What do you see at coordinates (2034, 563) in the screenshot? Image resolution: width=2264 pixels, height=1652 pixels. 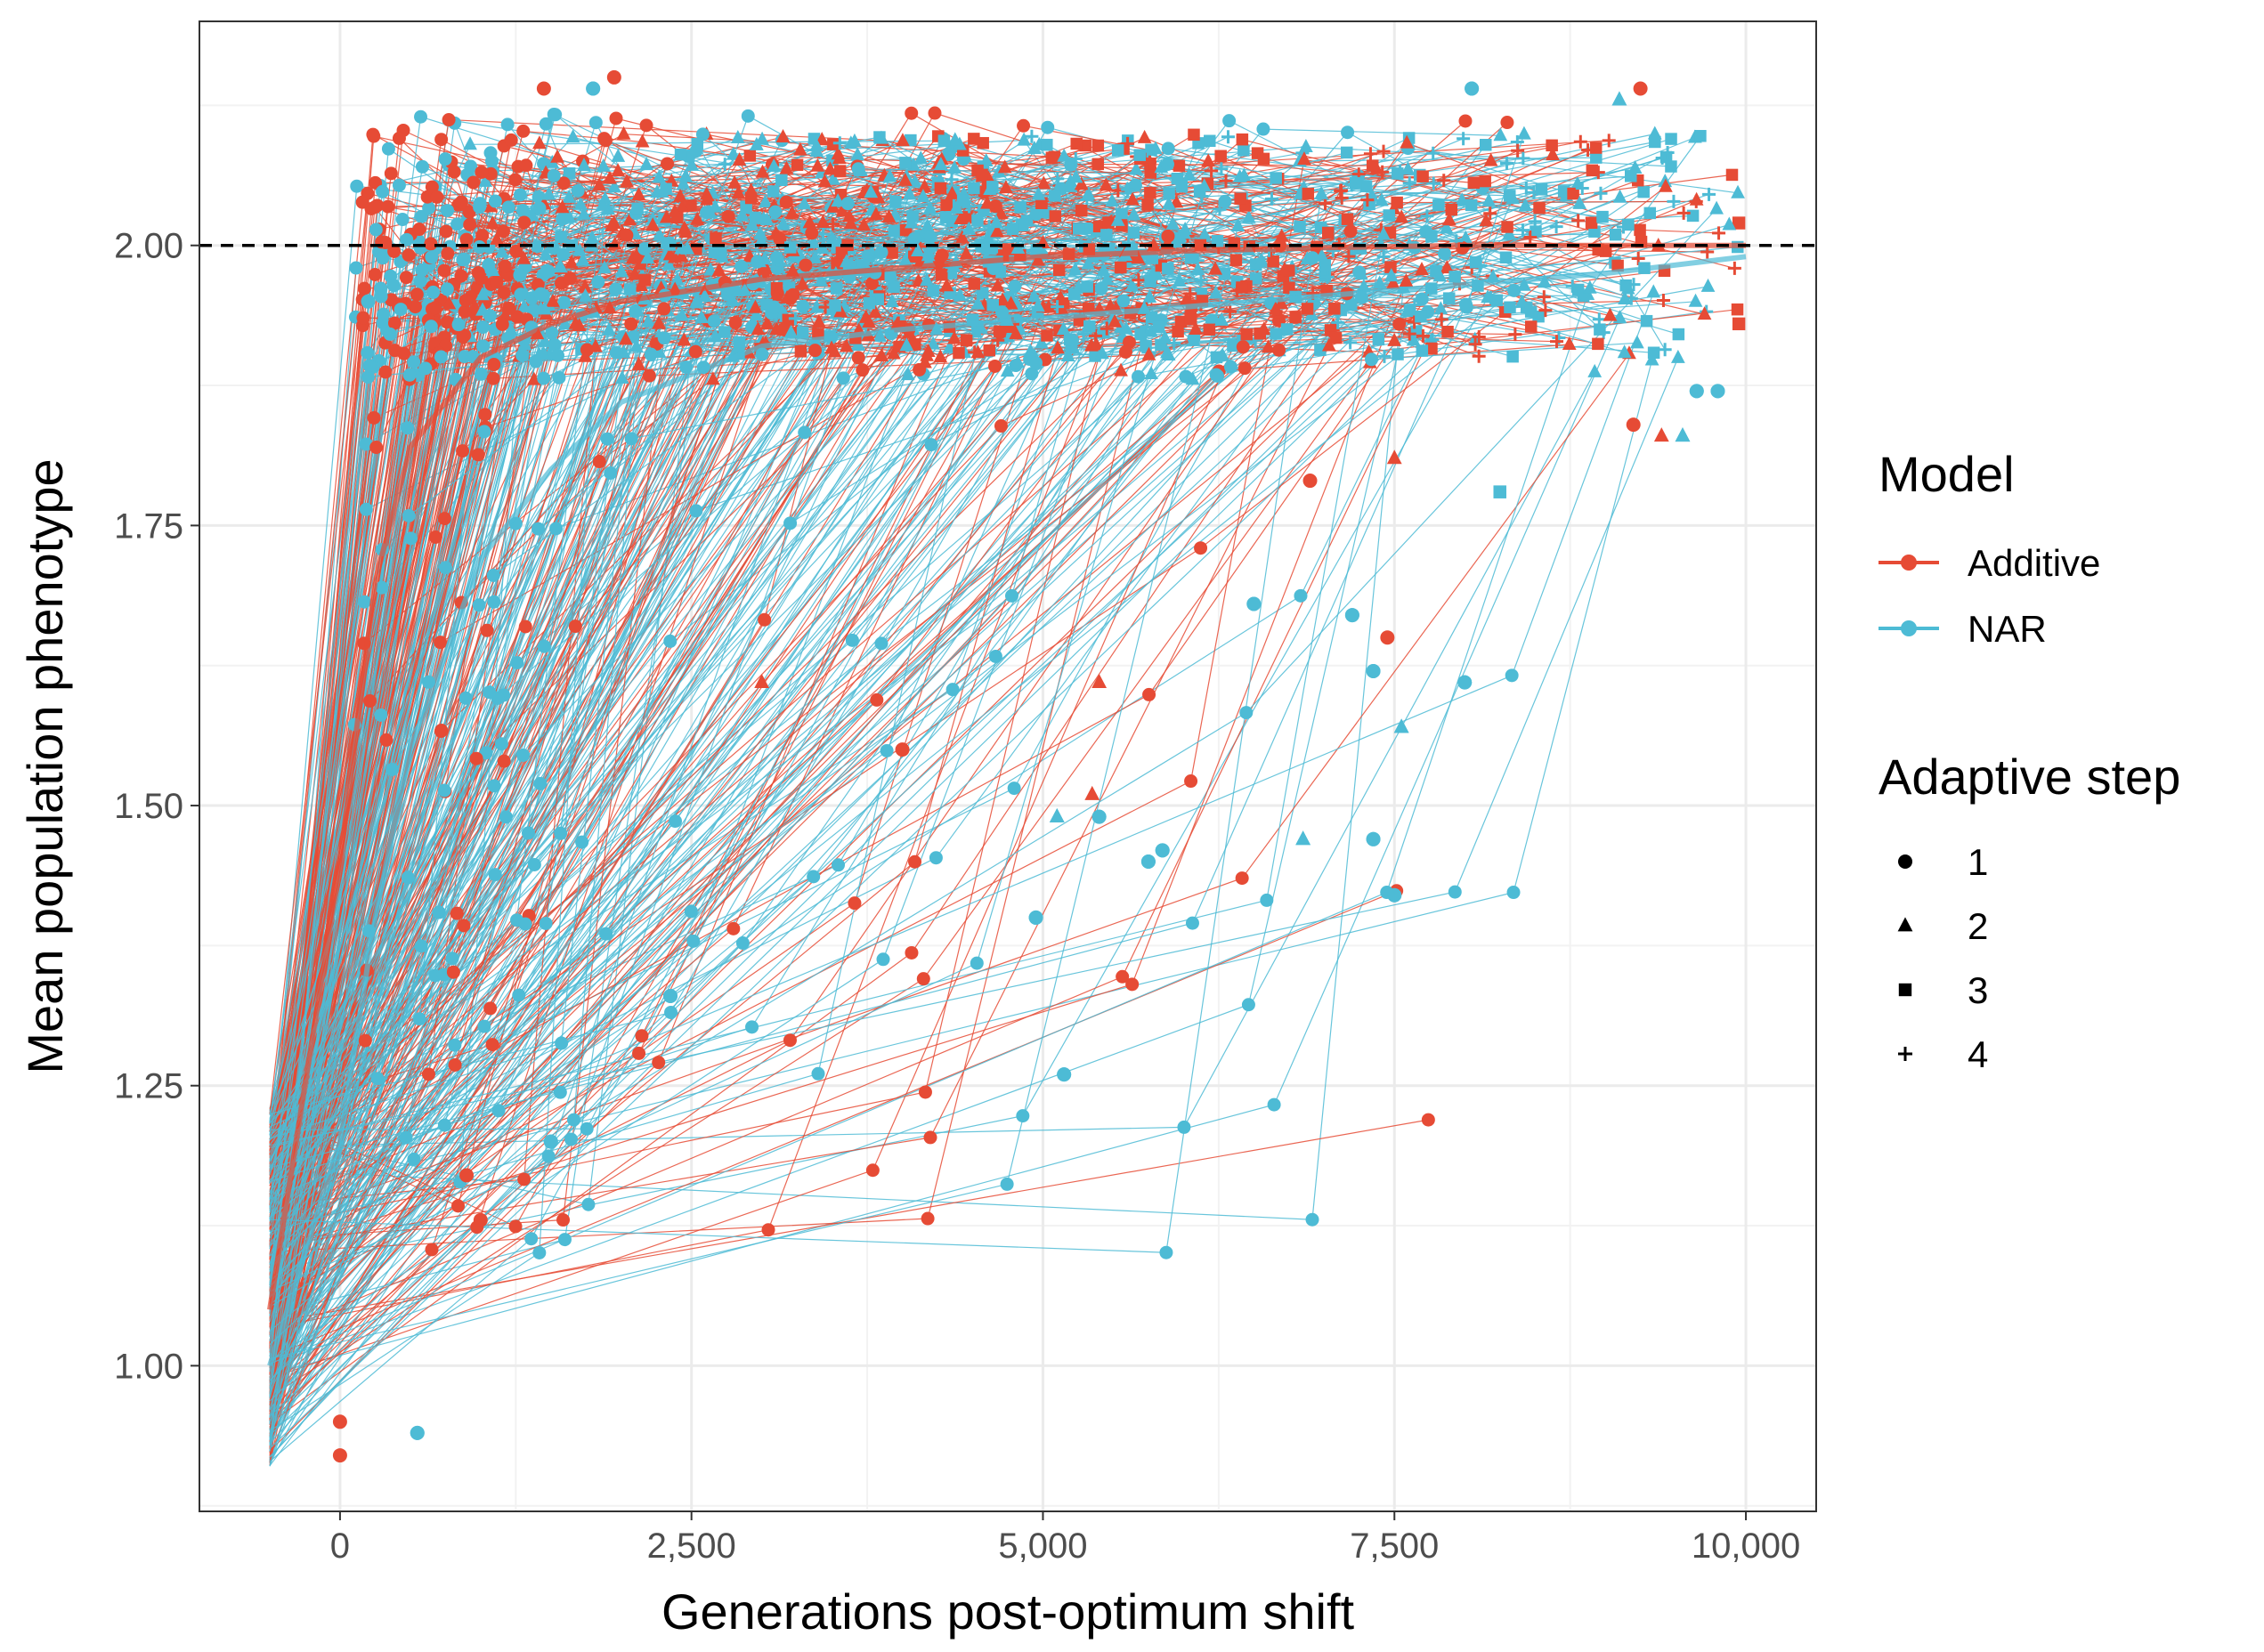 I see `legend-label-model: Additive` at bounding box center [2034, 563].